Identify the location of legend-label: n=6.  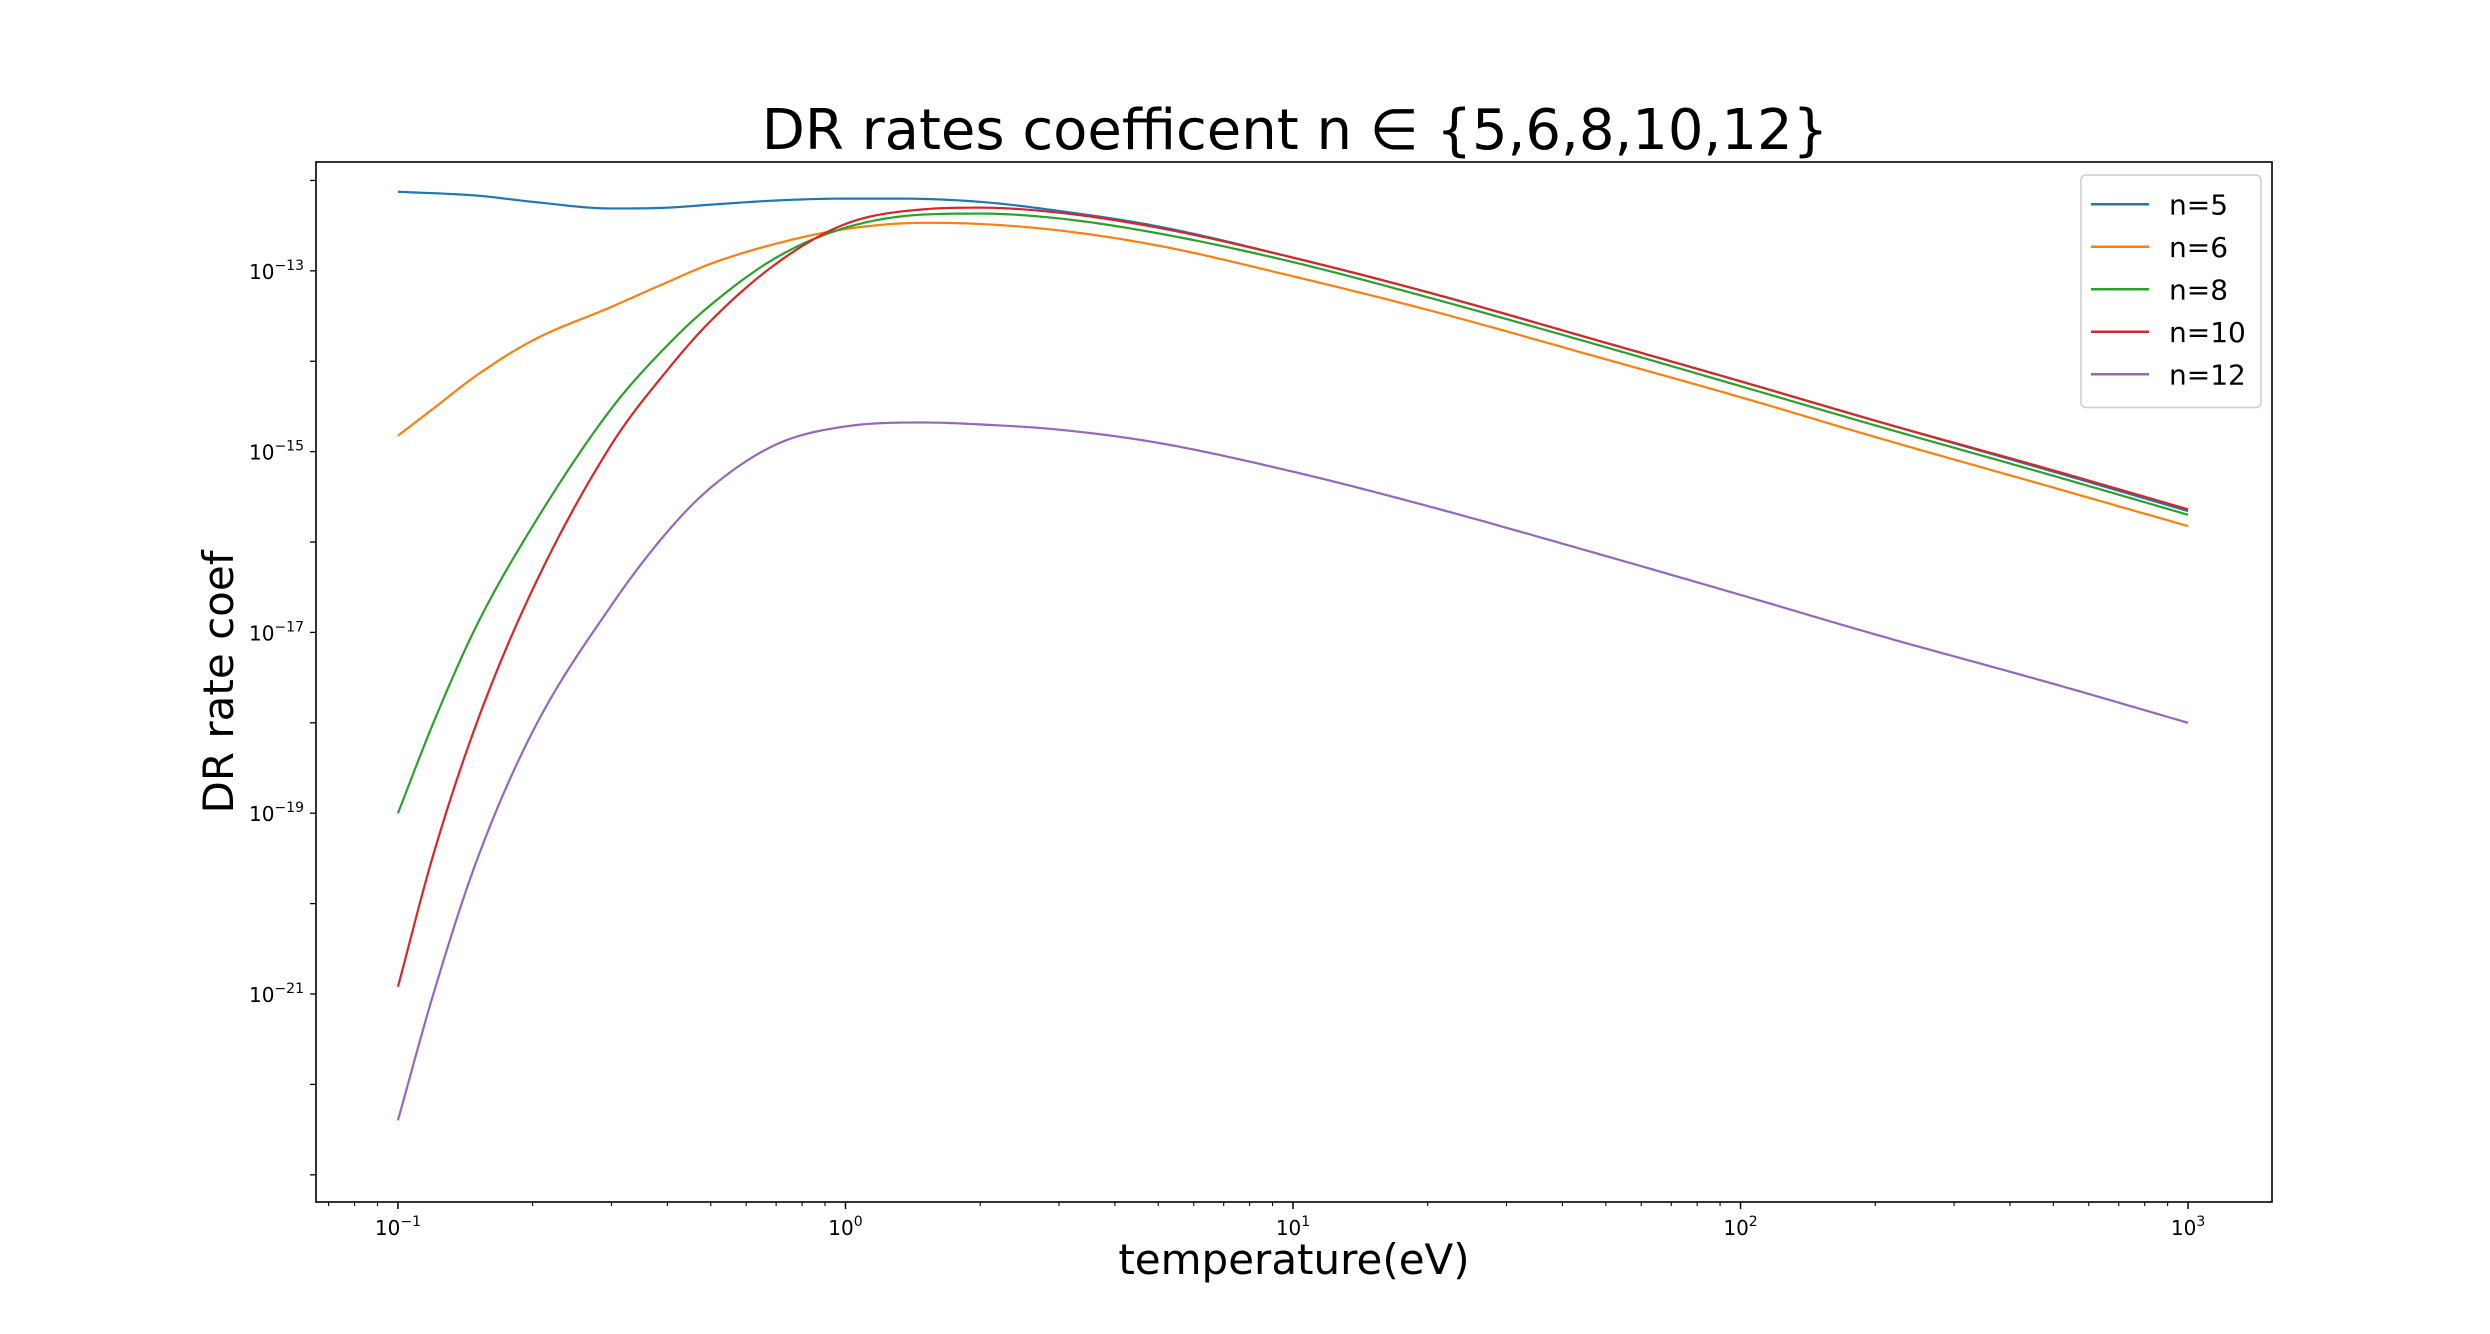
(2198, 247).